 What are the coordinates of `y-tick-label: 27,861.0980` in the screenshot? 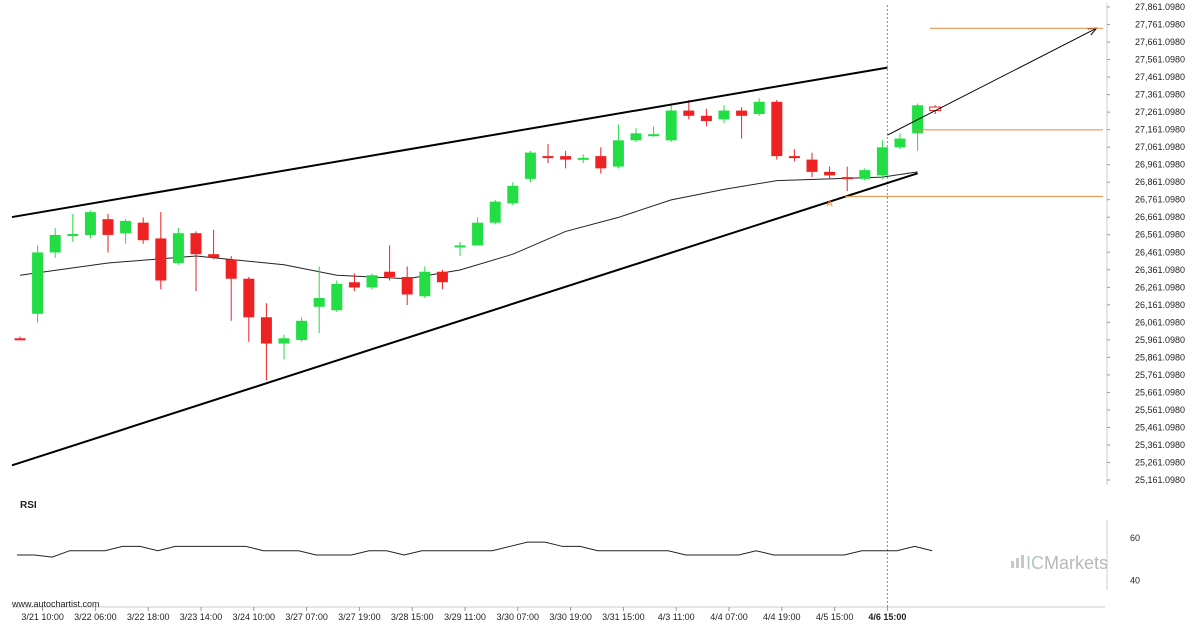 It's located at (1160, 7).